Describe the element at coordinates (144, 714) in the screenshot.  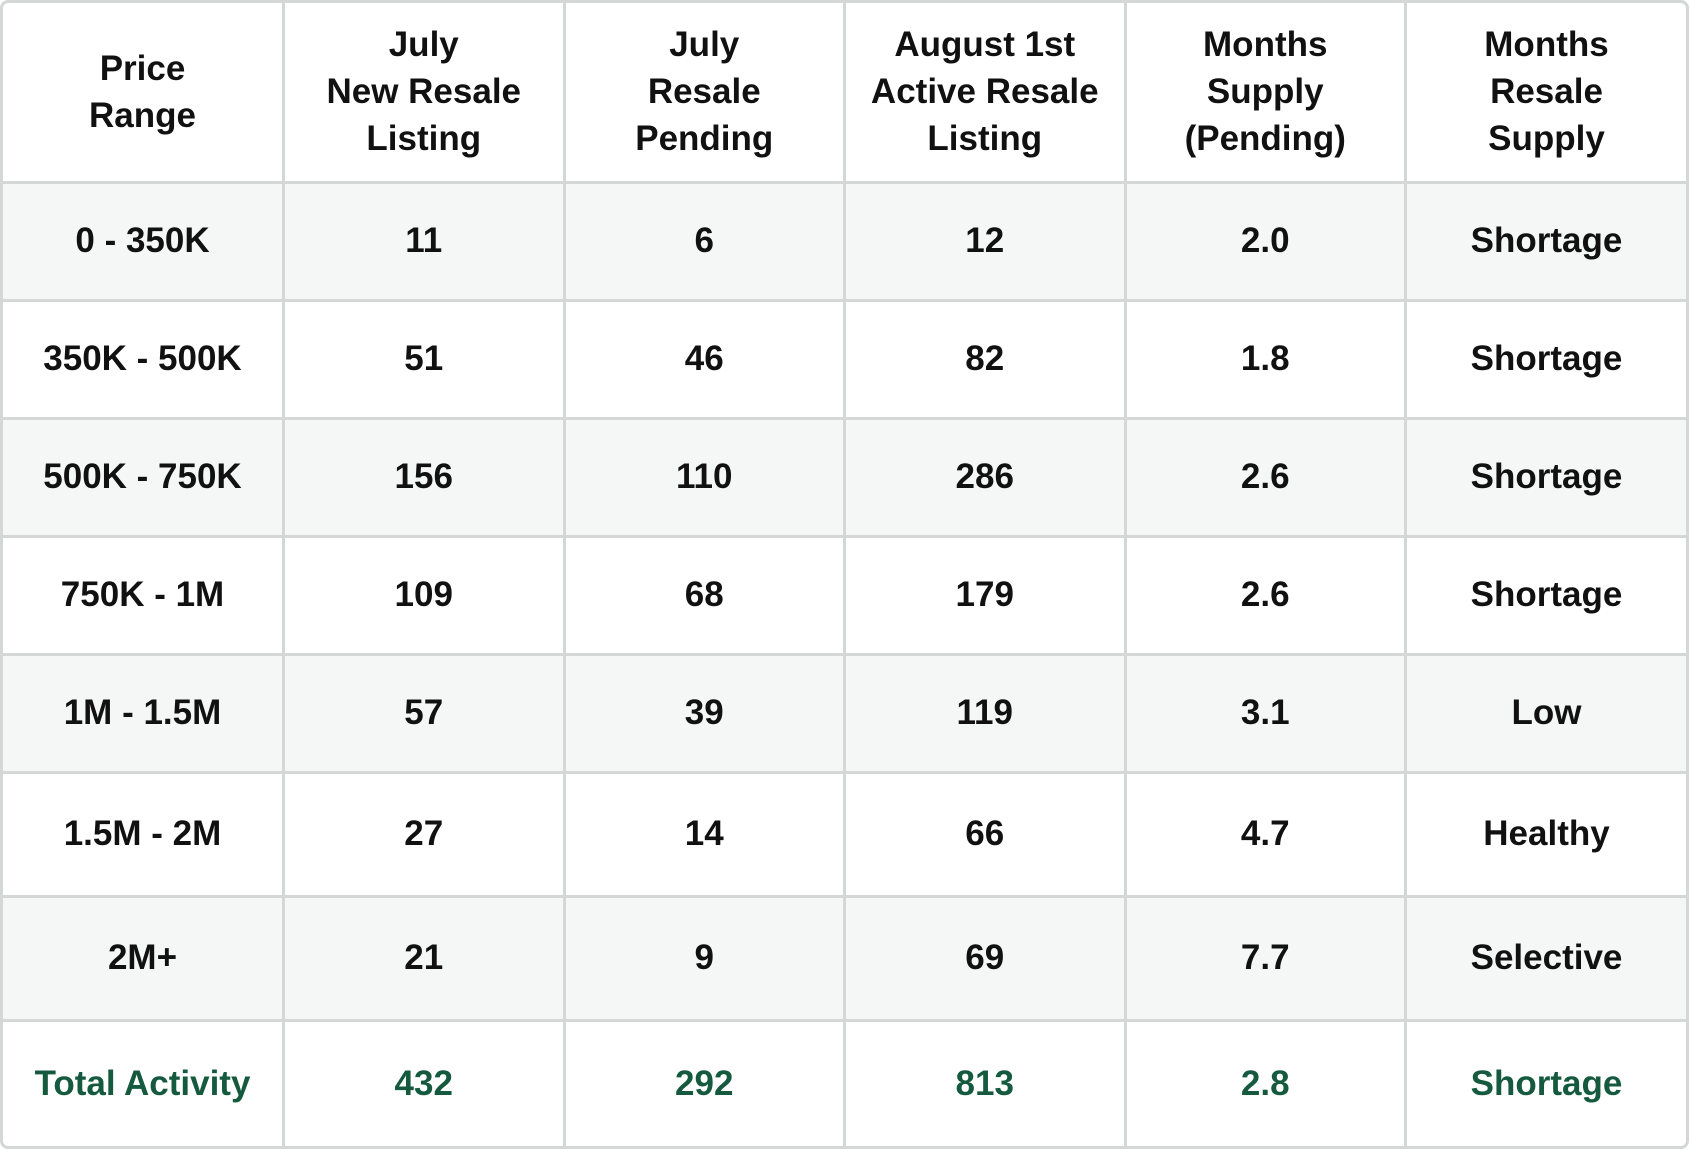
I see `cell-price-range: 1M - 1.5M` at that location.